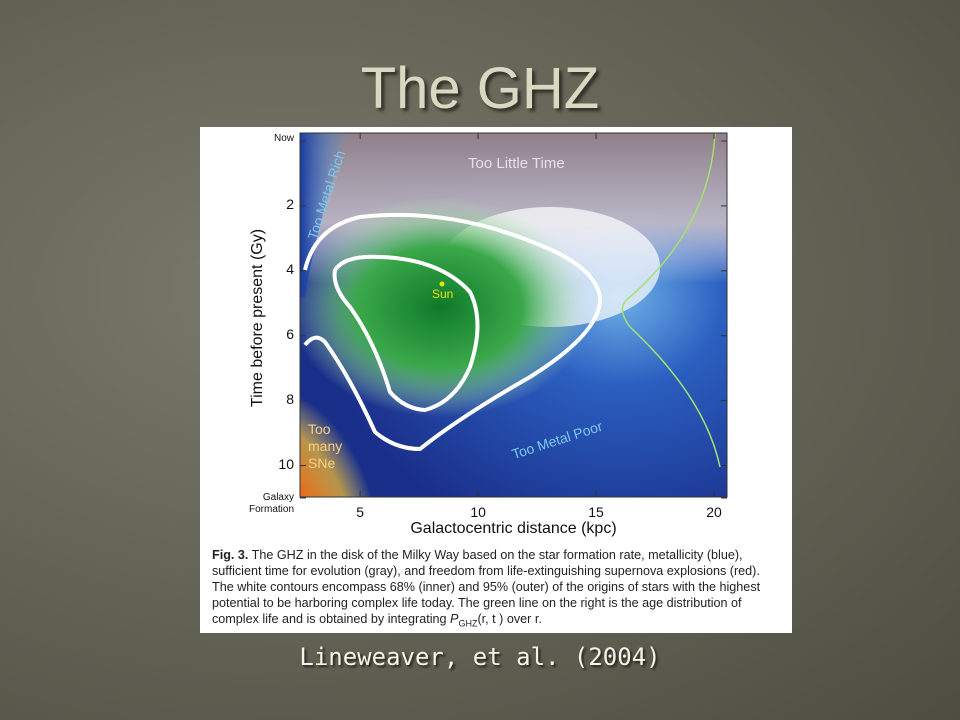 The width and height of the screenshot is (960, 720). What do you see at coordinates (257, 318) in the screenshot?
I see `y-axis-label: Time before present (Gy)` at bounding box center [257, 318].